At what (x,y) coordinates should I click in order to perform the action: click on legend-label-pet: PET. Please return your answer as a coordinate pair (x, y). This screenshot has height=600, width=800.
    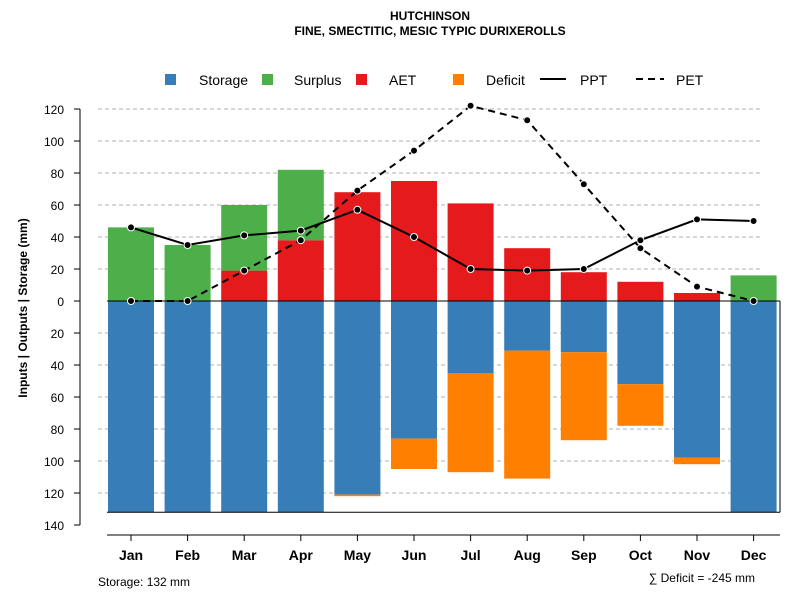
    Looking at the image, I should click on (690, 80).